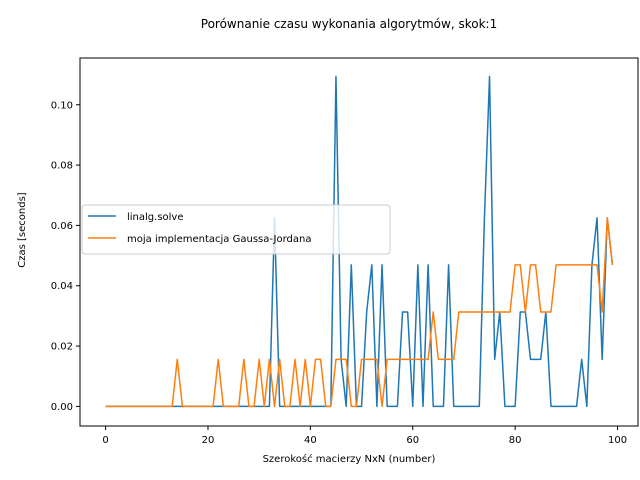 The image size is (640, 480). I want to click on legend-box, so click(236, 229).